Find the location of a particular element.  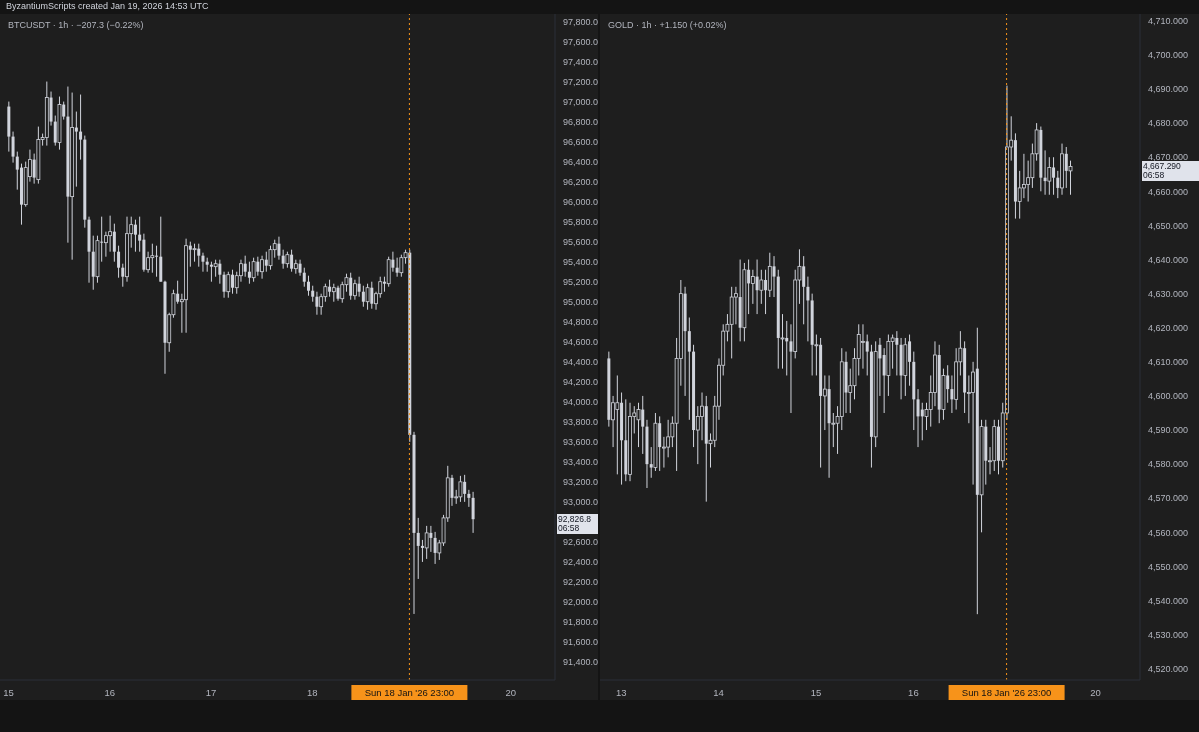

y-tick-label: 4,580.000 is located at coordinates (1168, 464).